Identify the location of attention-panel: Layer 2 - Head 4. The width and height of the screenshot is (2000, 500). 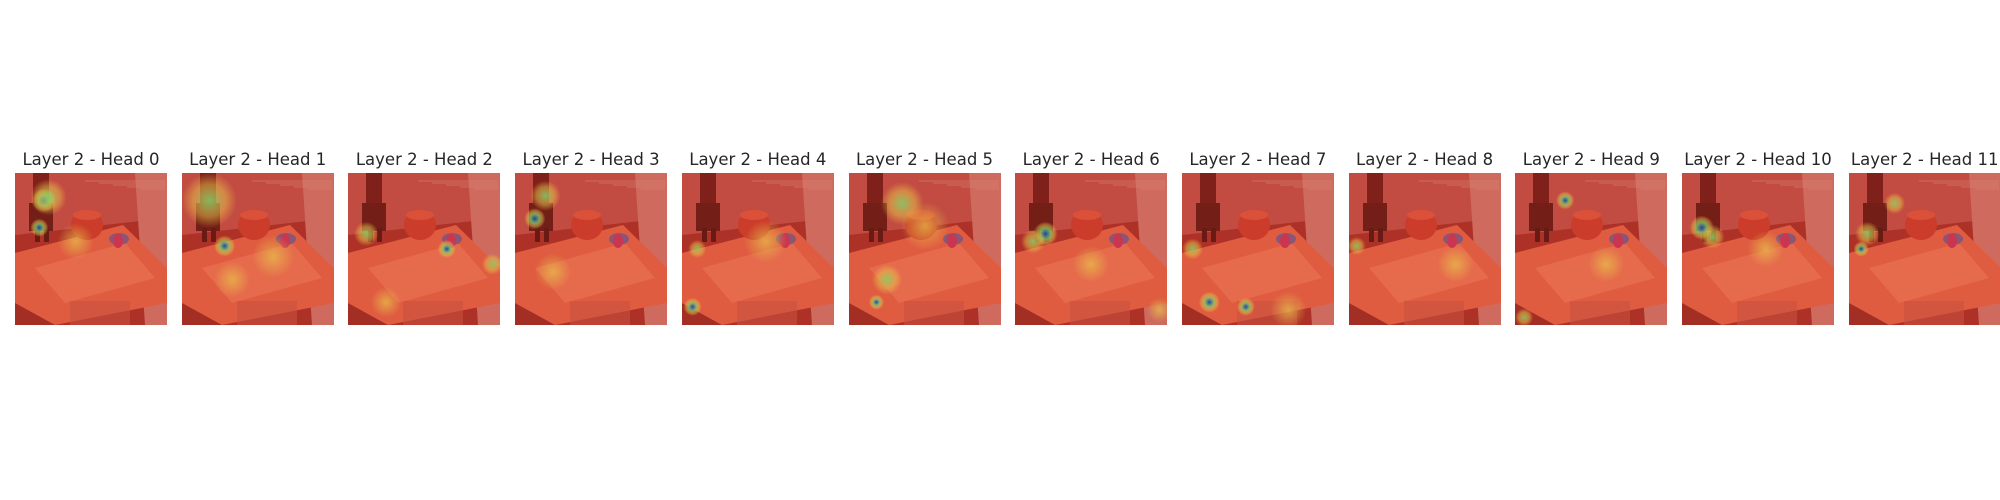
(757, 237).